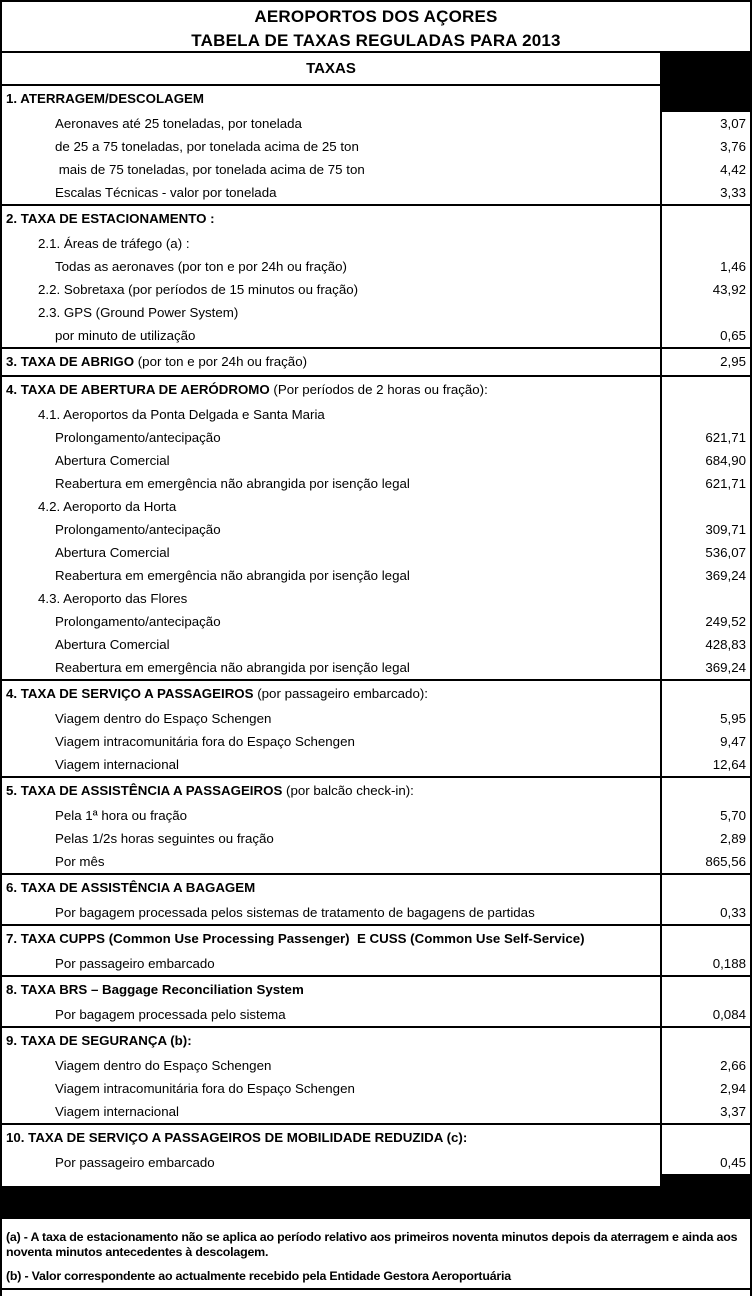 This screenshot has width=752, height=1296. Describe the element at coordinates (705, 644) in the screenshot. I see `row-value: 428,83` at that location.